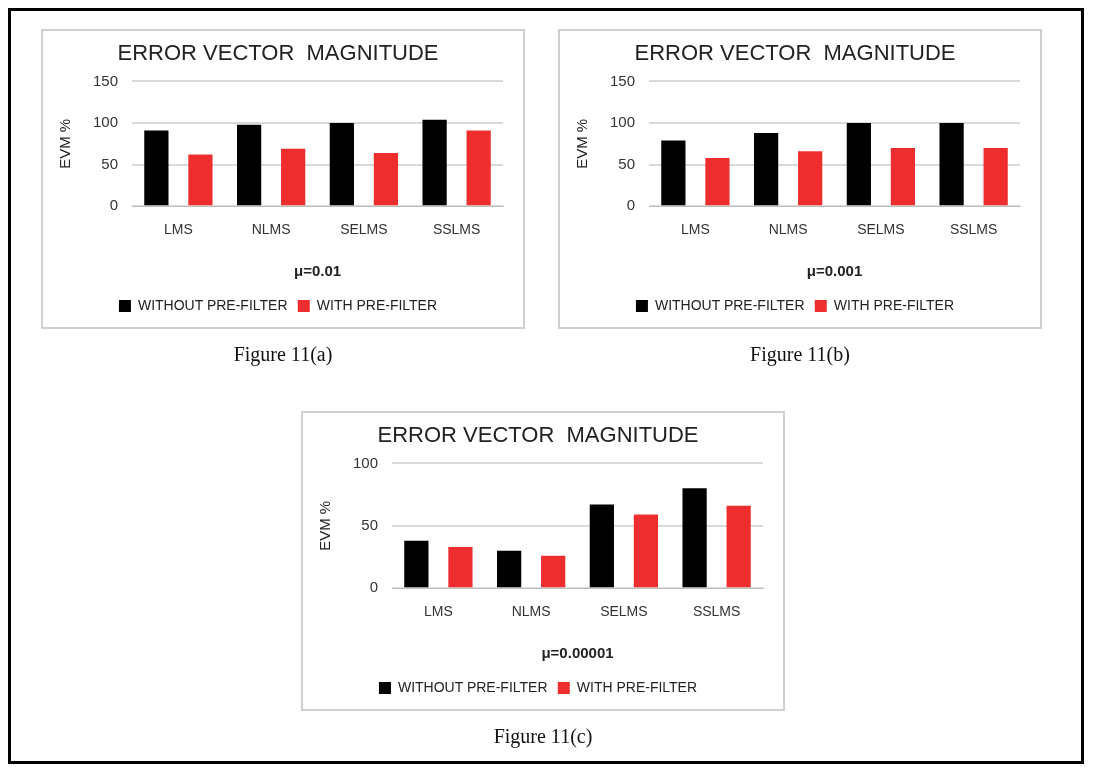  Describe the element at coordinates (543, 736) in the screenshot. I see `caption: Figure 11(c)` at that location.